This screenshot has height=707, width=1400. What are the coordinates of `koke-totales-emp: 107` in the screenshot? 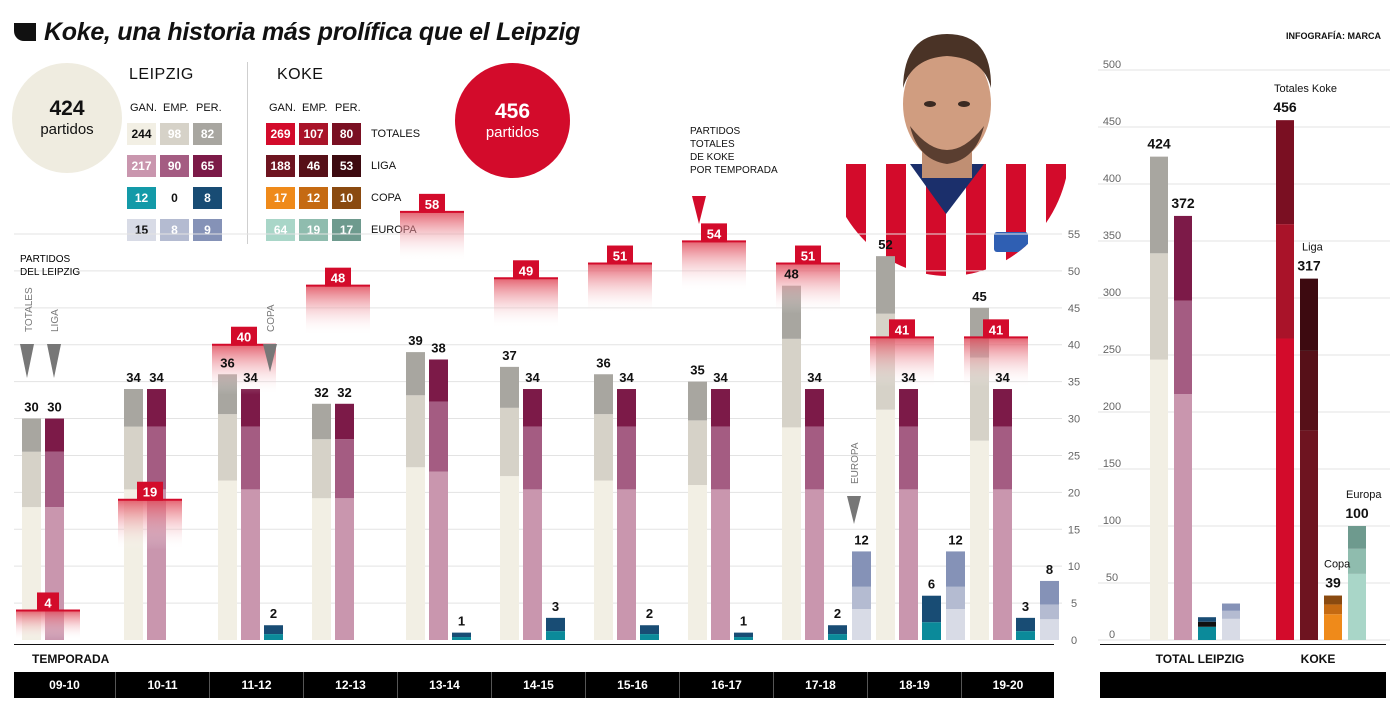 It's located at (313, 134).